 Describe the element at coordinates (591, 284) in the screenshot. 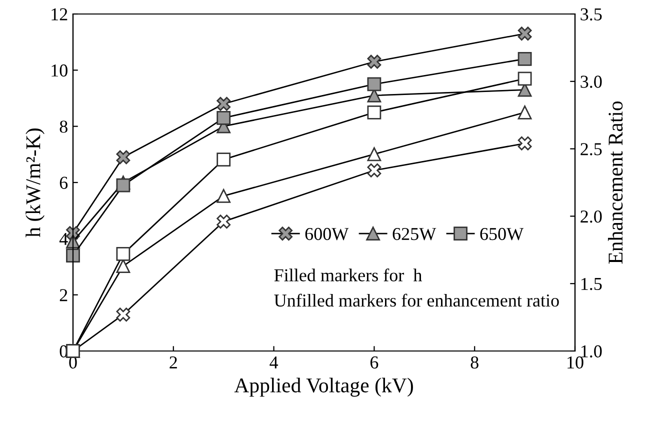

I see `y2-tick-label: 1.5` at that location.